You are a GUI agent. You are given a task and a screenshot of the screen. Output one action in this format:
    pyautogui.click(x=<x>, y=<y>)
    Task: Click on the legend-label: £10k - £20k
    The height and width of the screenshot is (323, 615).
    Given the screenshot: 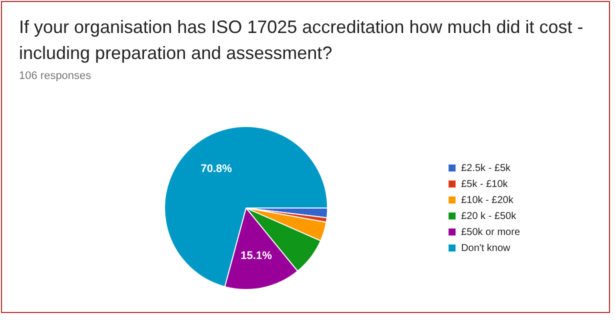 What is the action you would take?
    pyautogui.click(x=487, y=200)
    